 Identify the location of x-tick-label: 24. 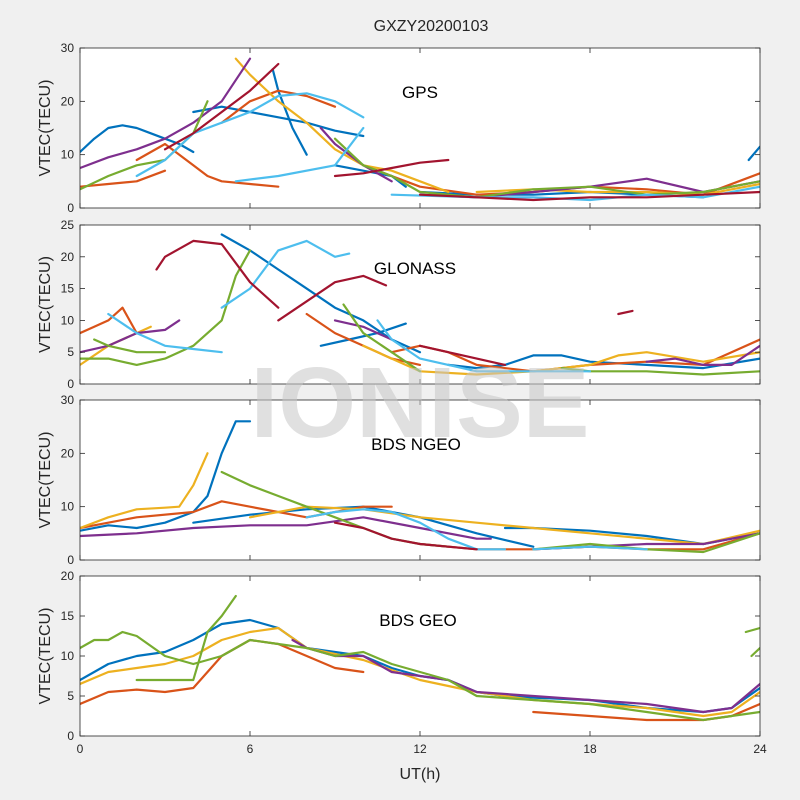
(760, 749).